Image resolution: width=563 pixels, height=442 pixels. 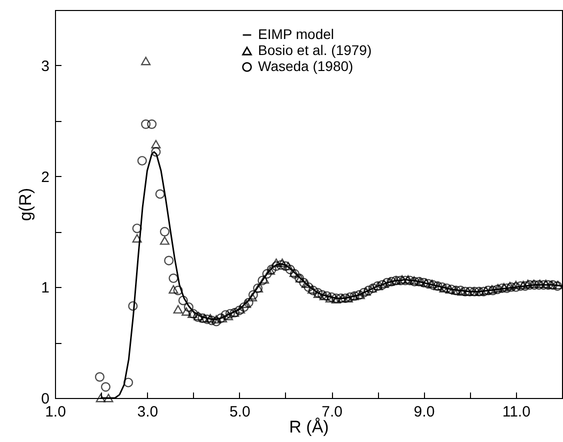 What do you see at coordinates (332, 412) in the screenshot?
I see `x-tick-label: 7.0` at bounding box center [332, 412].